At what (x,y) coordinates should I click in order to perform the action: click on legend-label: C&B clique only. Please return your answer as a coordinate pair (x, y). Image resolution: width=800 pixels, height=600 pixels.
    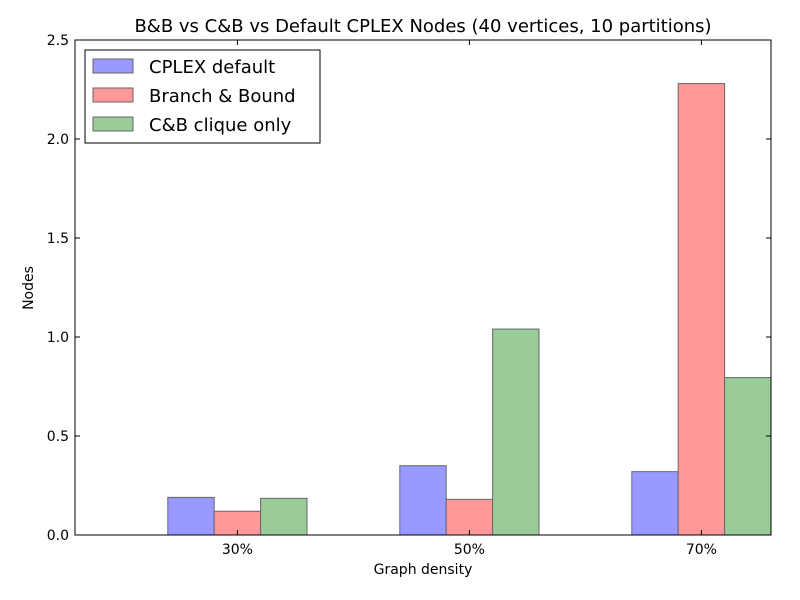
    Looking at the image, I should click on (220, 125).